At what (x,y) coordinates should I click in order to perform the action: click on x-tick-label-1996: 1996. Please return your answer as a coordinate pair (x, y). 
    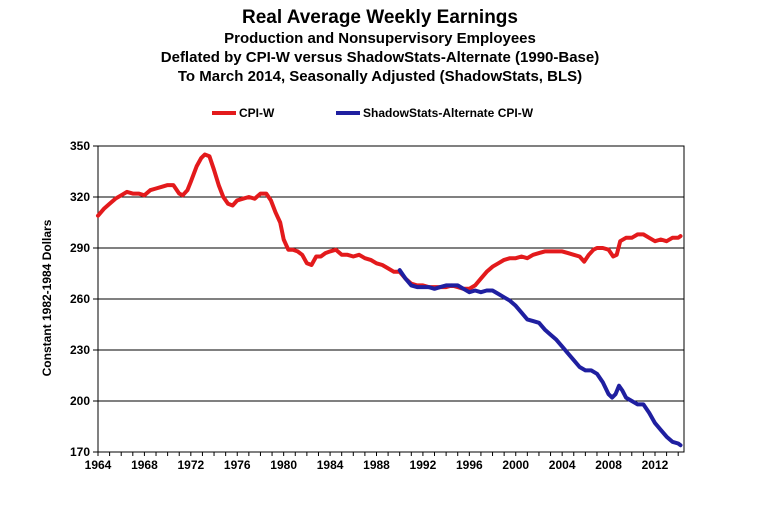
    Looking at the image, I should click on (469, 465).